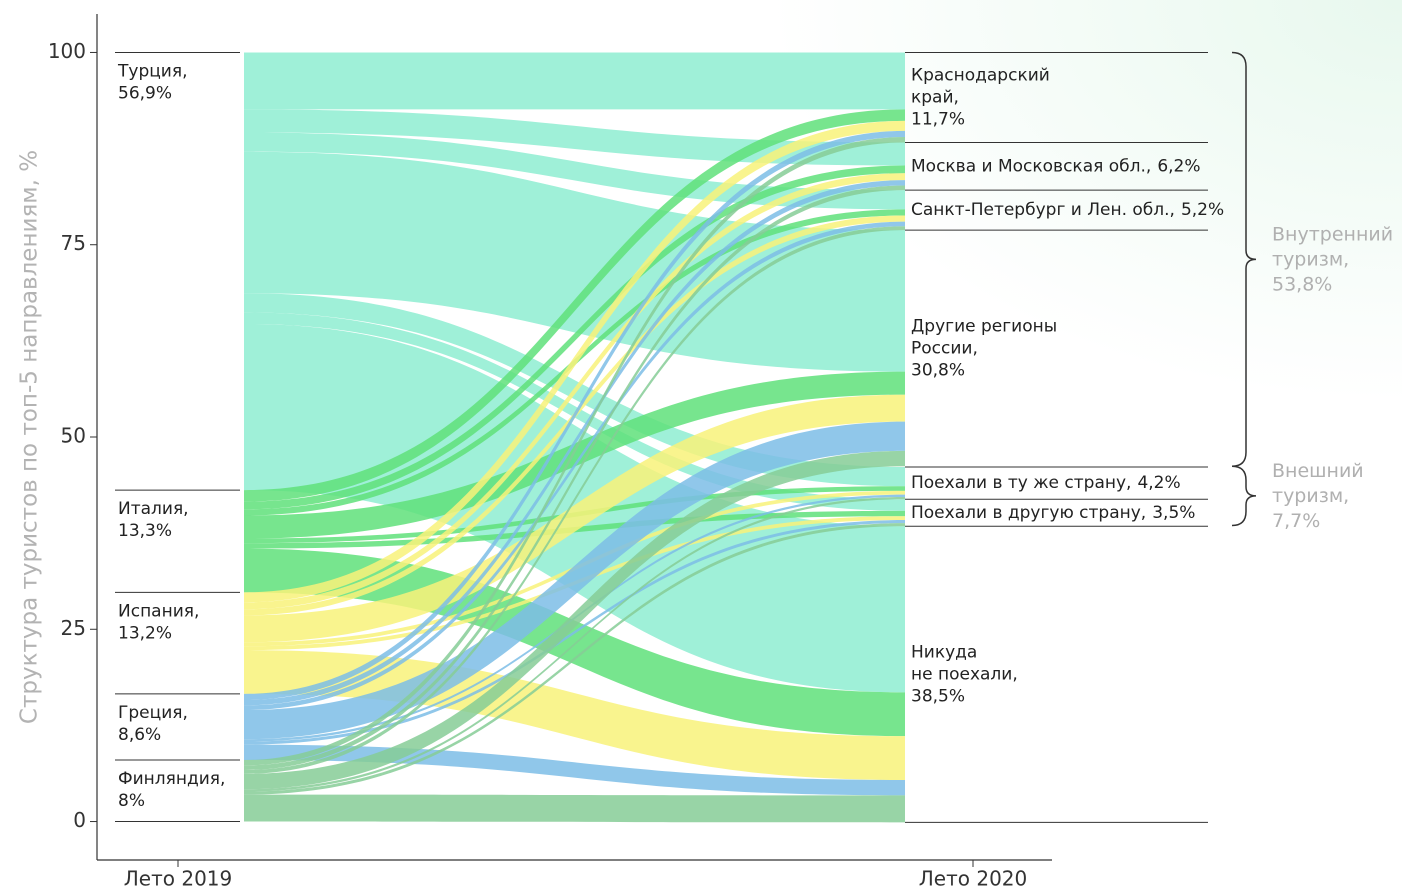 This screenshot has width=1402, height=895. I want to click on target-label: Москва и Московская обл., 6,2%, so click(1056, 166).